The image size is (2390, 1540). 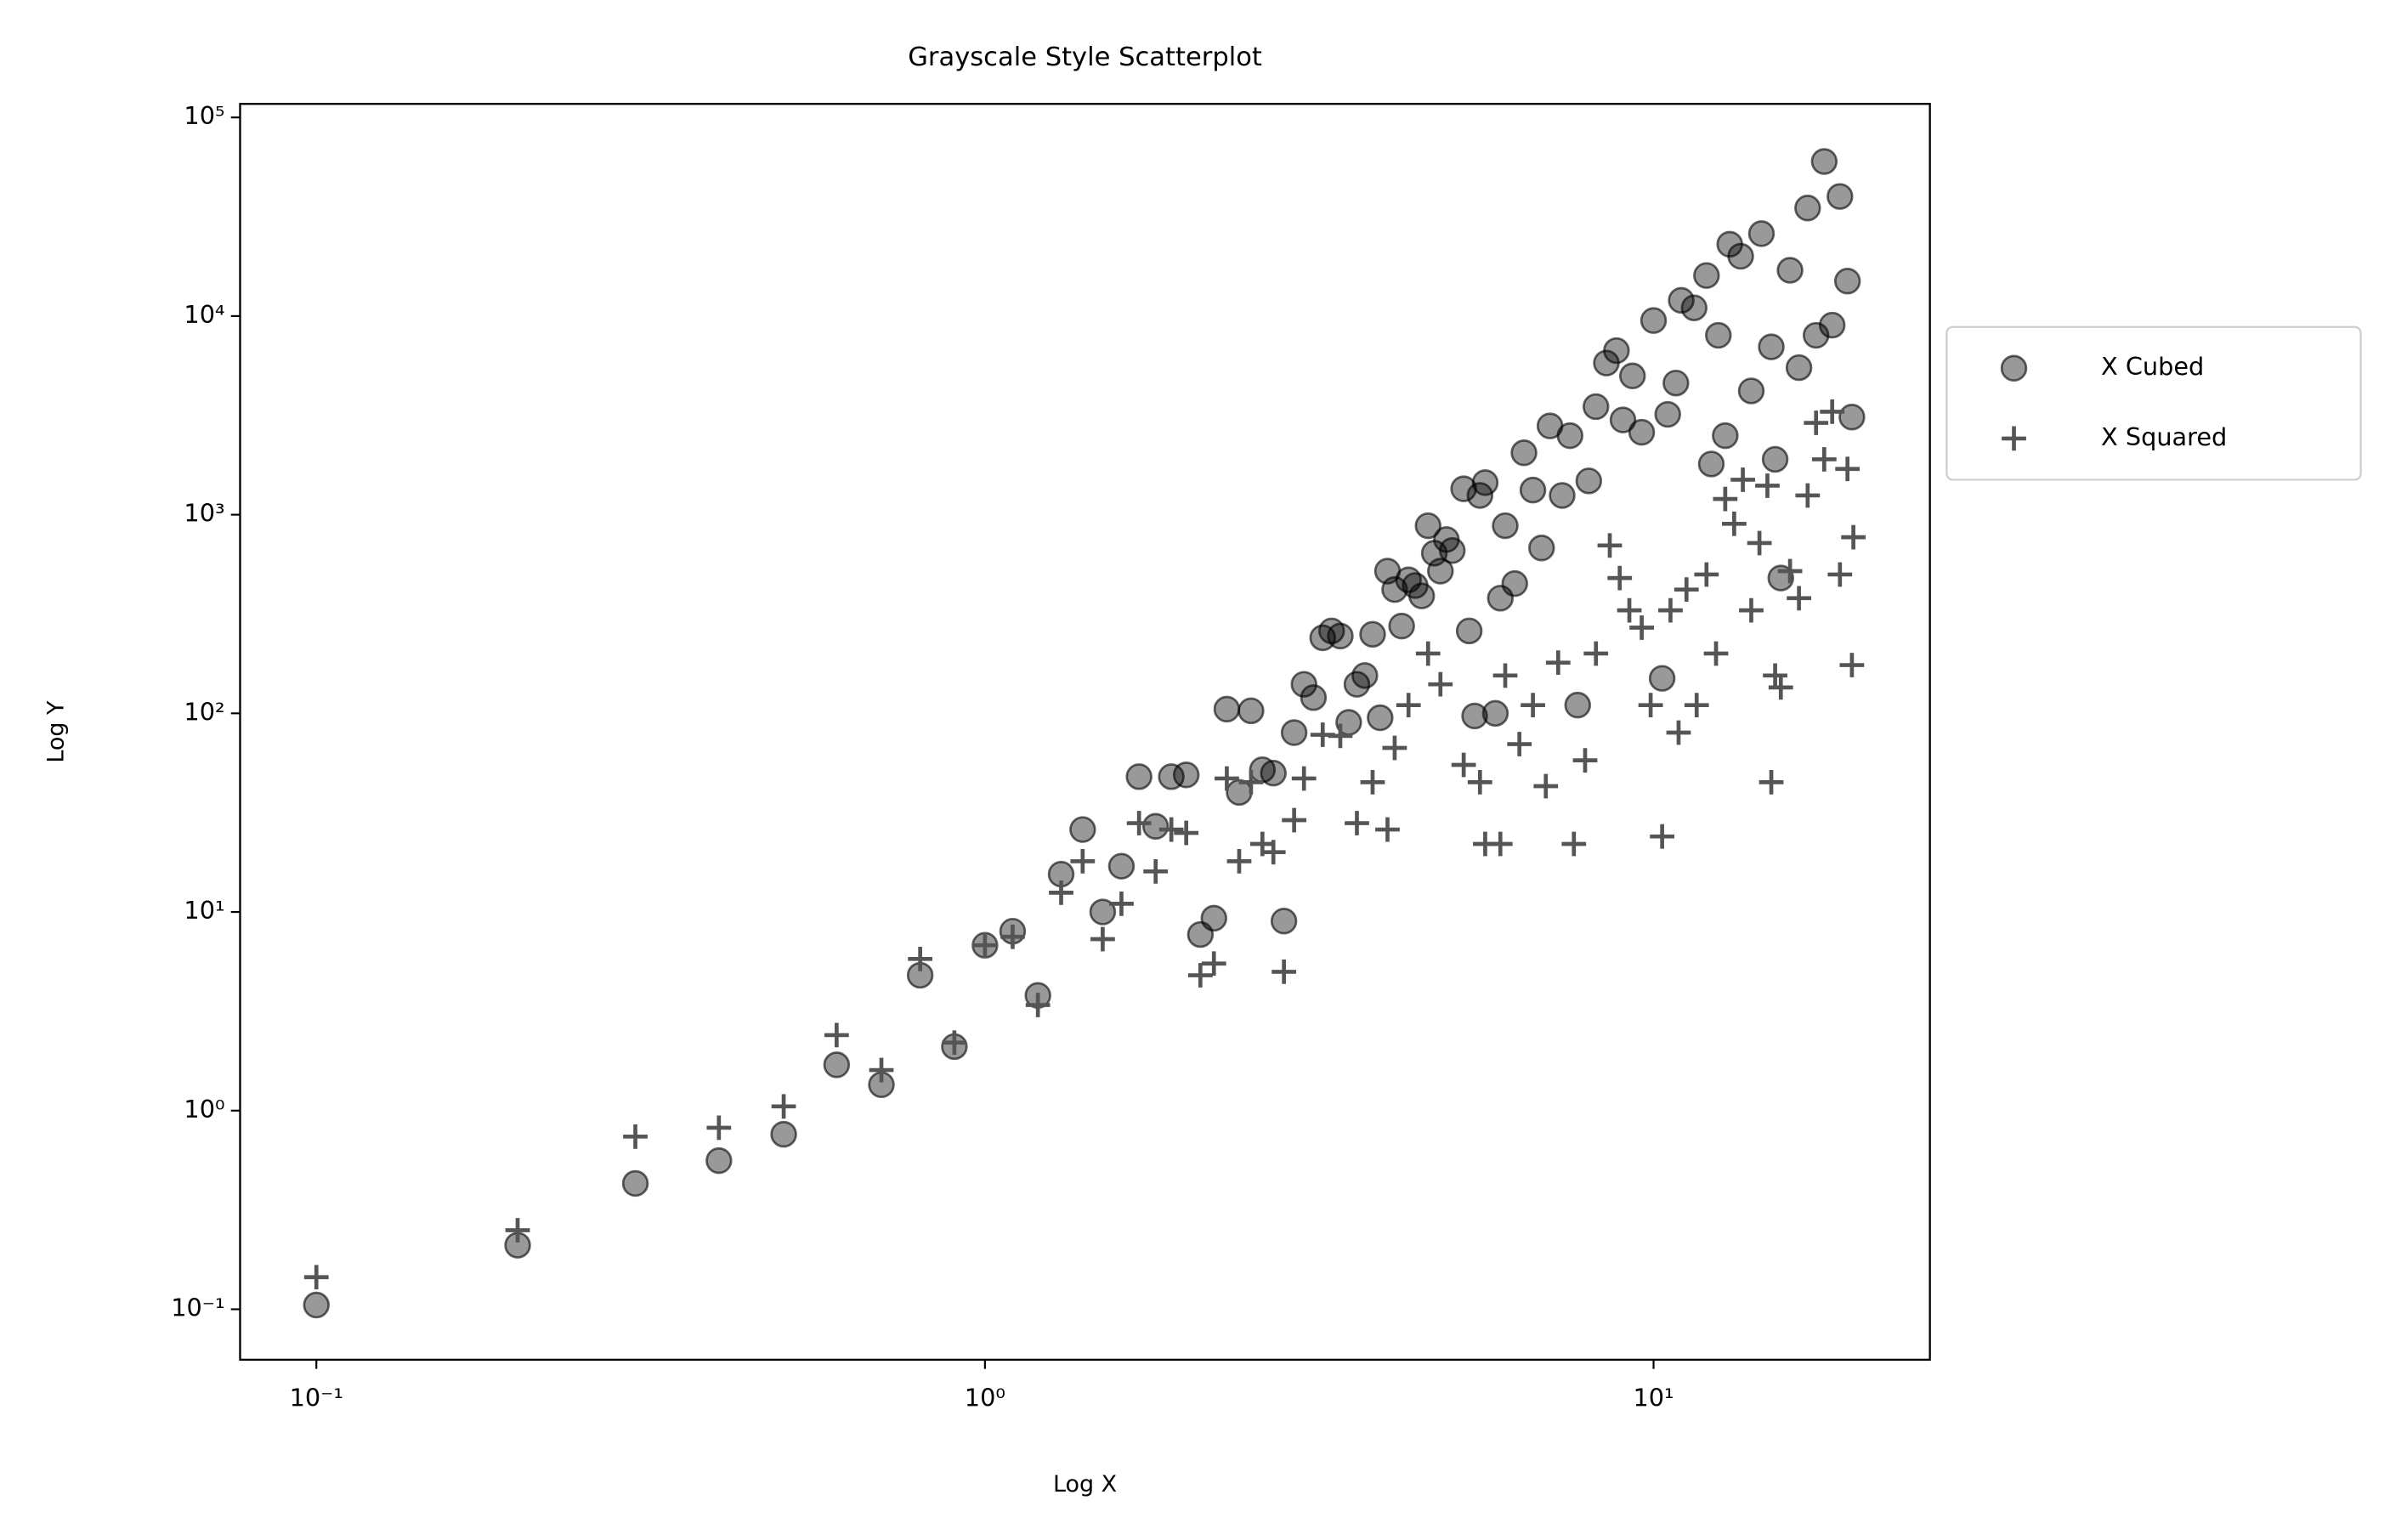 What do you see at coordinates (2152, 367) in the screenshot?
I see `legend-label: X Cubed` at bounding box center [2152, 367].